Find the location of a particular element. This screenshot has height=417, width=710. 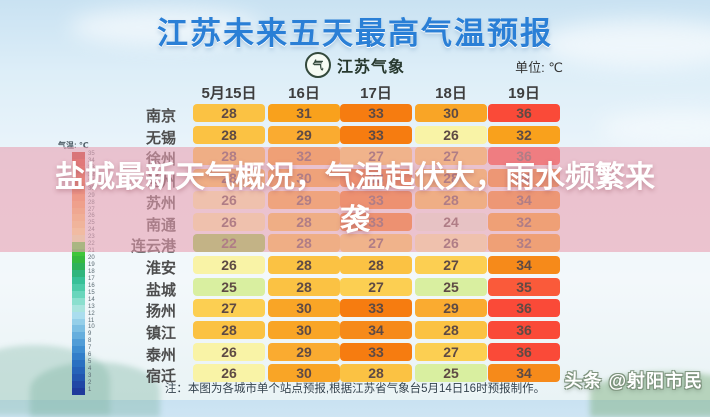

colorbar-tick-label: 19 is located at coordinates (91, 265).